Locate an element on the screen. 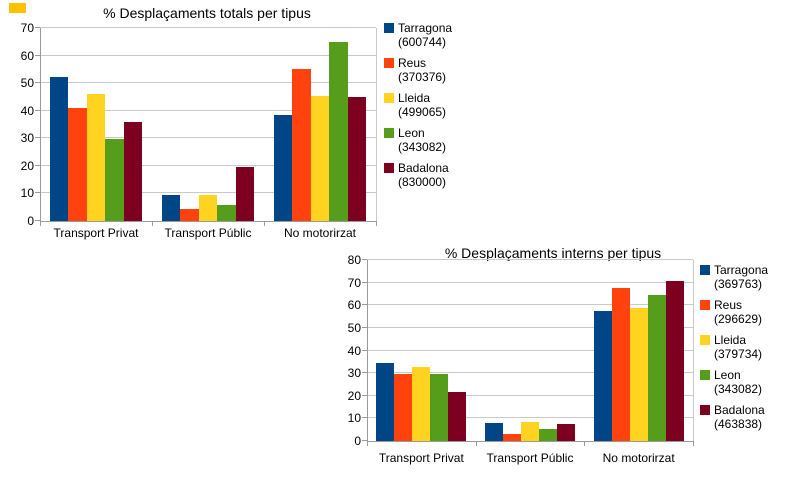 The image size is (792, 478). legend-item-tarragona: Tarragona (600744) is located at coordinates (429, 38).